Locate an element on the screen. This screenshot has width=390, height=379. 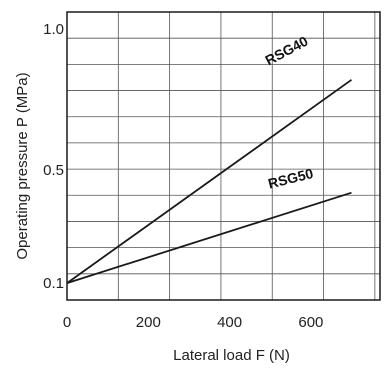
x-tick-label: 600 is located at coordinates (310, 322).